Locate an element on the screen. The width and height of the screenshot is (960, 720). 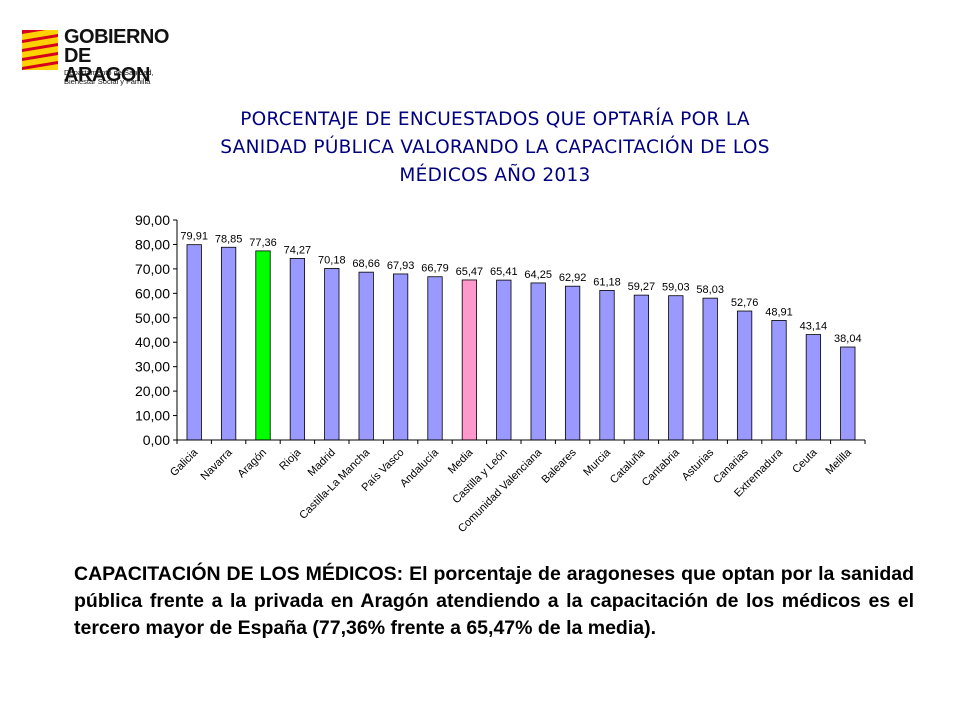
data-label: 62,92 is located at coordinates (573, 278).